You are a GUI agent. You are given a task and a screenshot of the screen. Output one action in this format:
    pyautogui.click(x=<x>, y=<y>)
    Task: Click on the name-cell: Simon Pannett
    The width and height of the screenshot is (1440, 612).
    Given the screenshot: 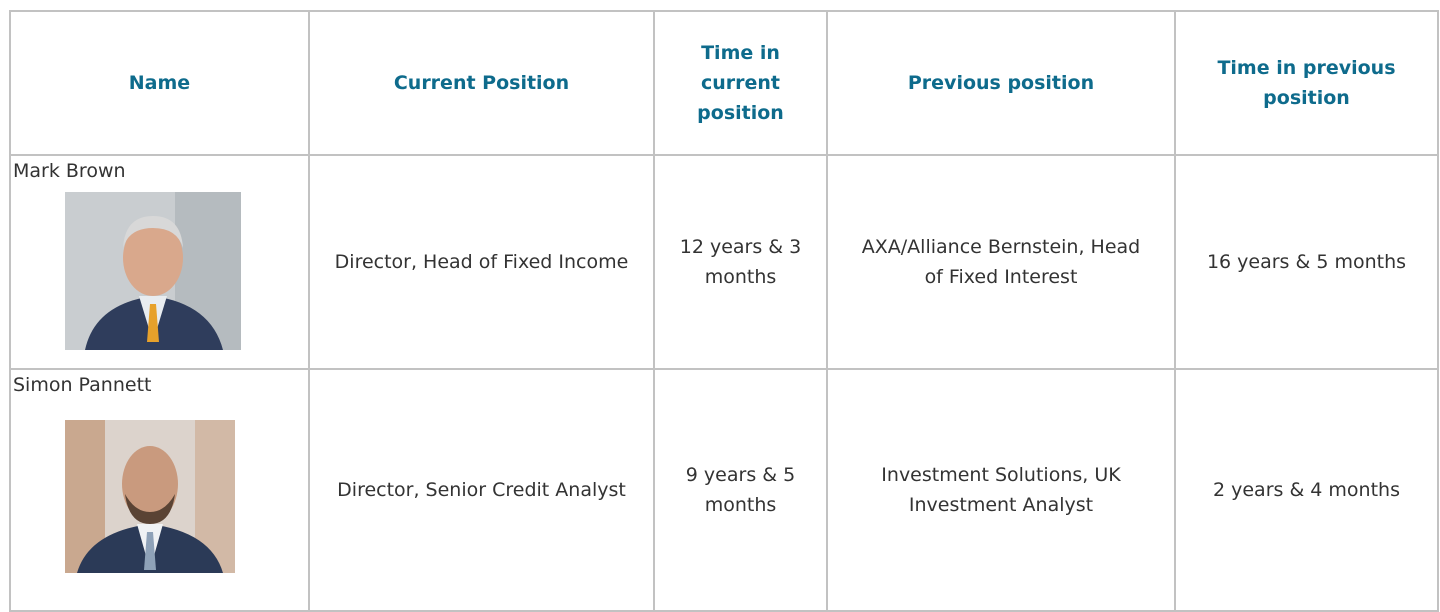 What is the action you would take?
    pyautogui.click(x=159, y=490)
    